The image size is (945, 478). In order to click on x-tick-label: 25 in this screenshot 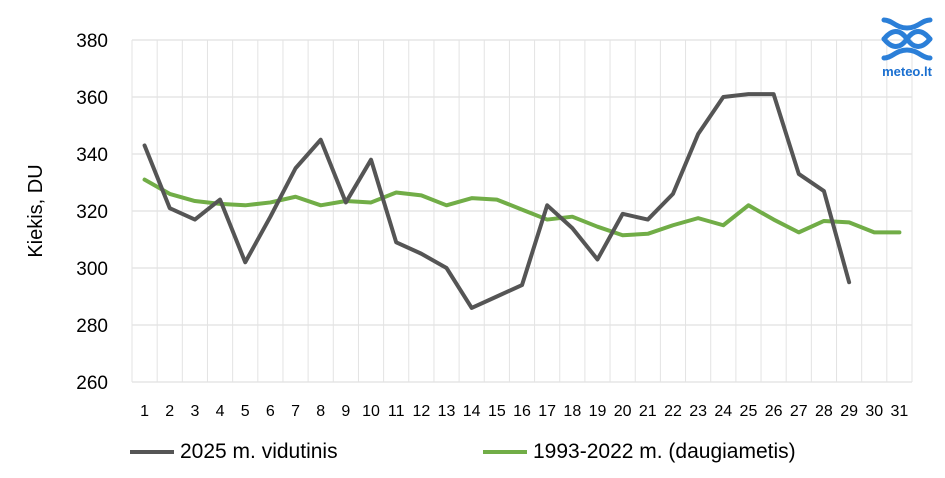, I will do `click(749, 411)`.